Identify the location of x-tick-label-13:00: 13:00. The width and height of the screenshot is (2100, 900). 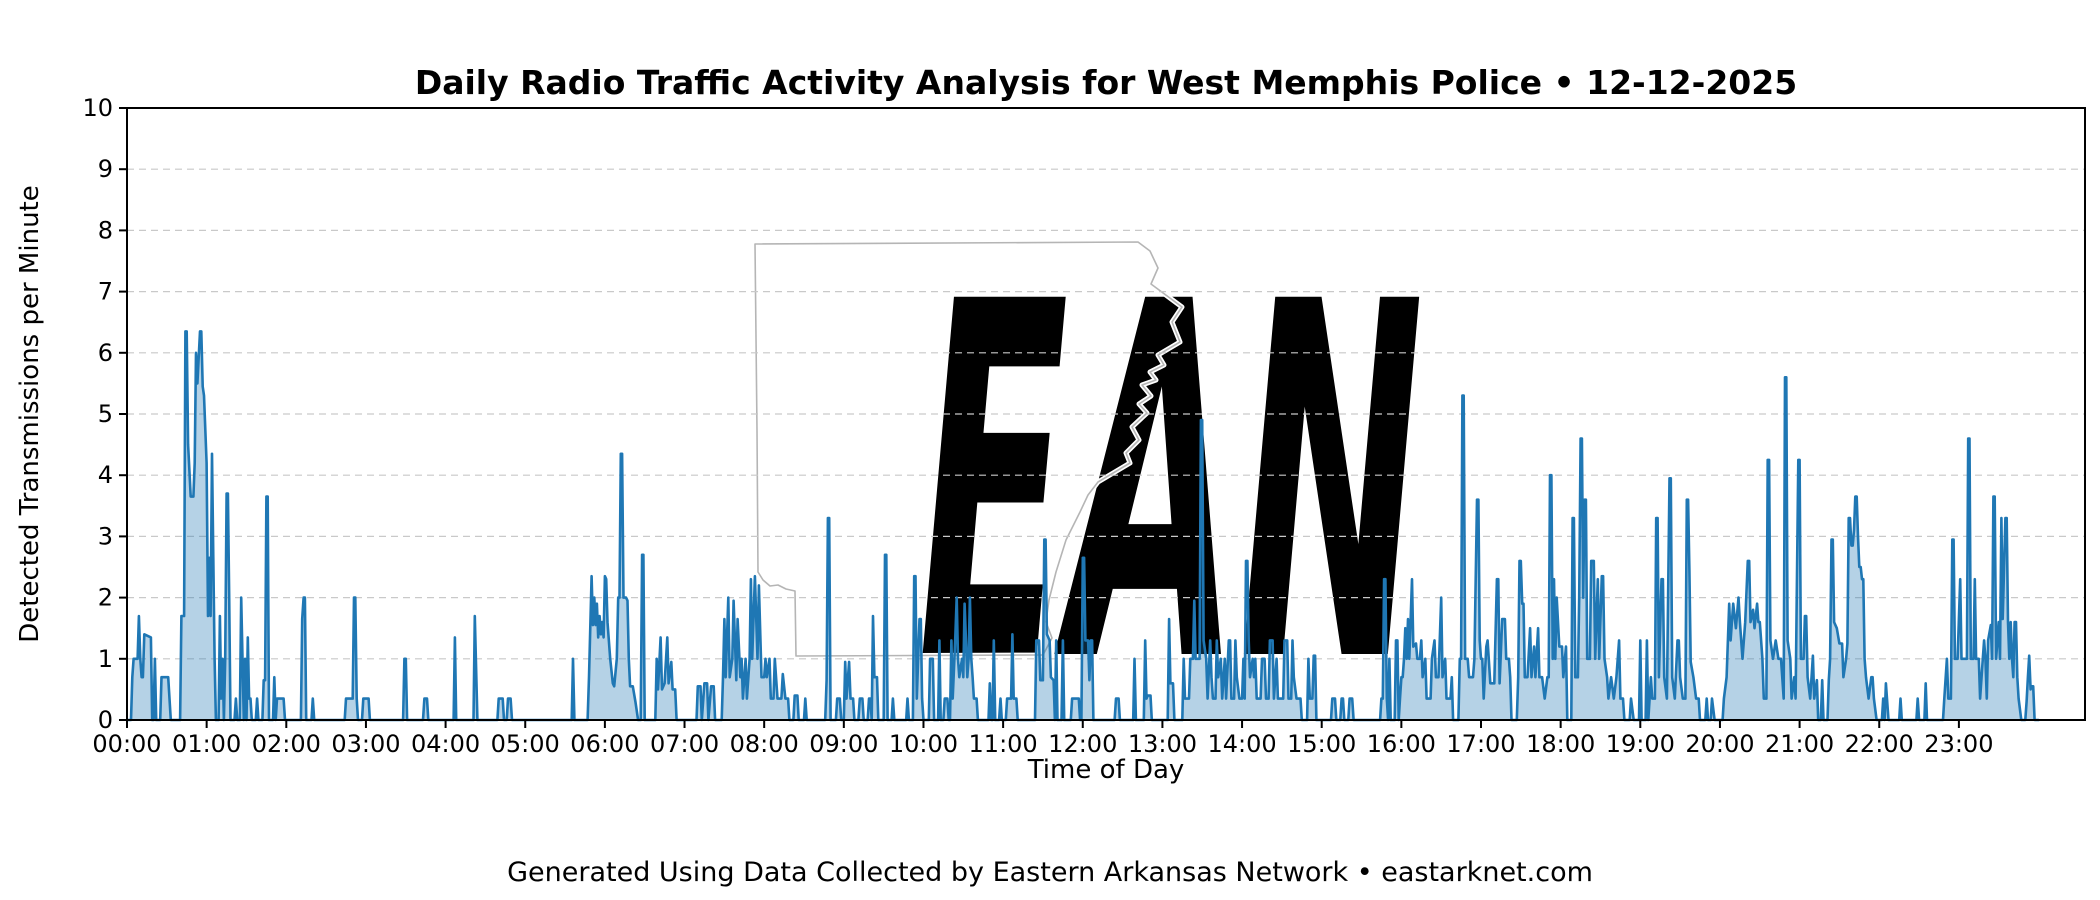
(1162, 744).